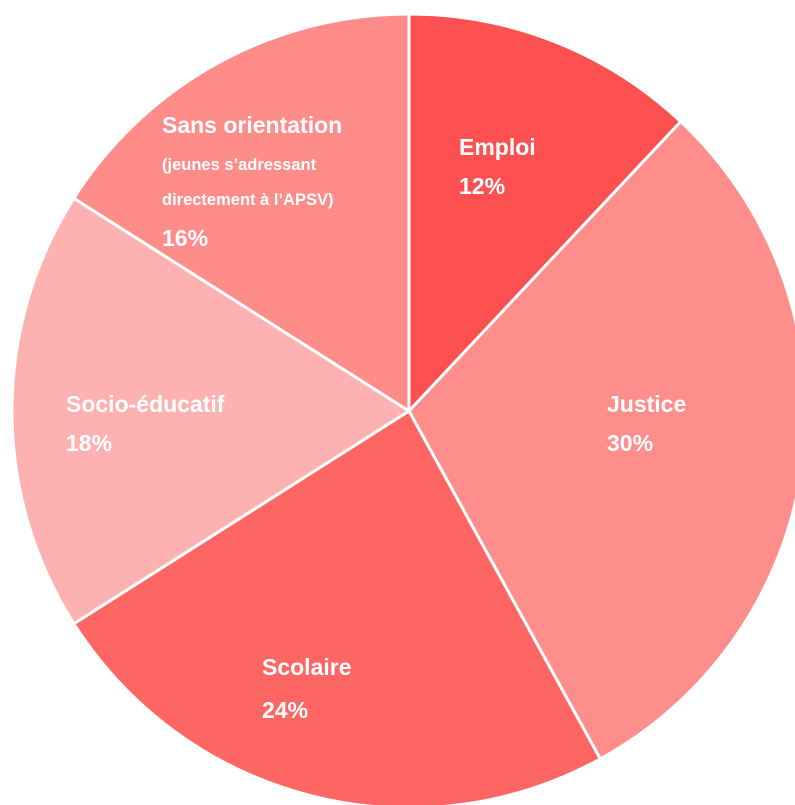 The width and height of the screenshot is (795, 805). Describe the element at coordinates (497, 147) in the screenshot. I see `slice-label-emploi-name: Emploi` at that location.